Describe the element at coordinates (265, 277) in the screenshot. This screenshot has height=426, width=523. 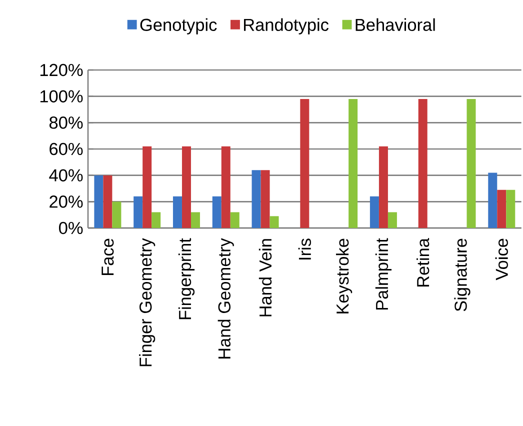
I see `x-tick-label: Hand Vein` at that location.